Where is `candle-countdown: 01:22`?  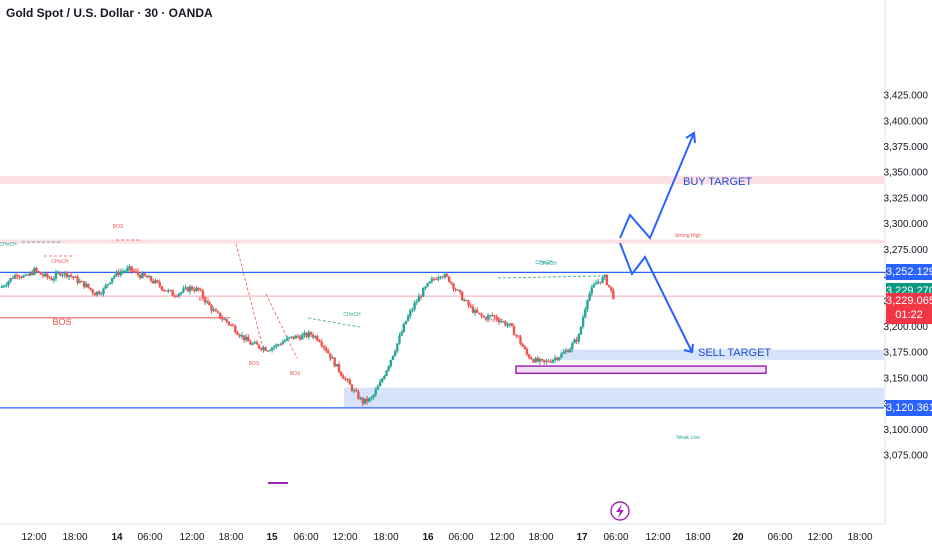
candle-countdown: 01:22 is located at coordinates (909, 315).